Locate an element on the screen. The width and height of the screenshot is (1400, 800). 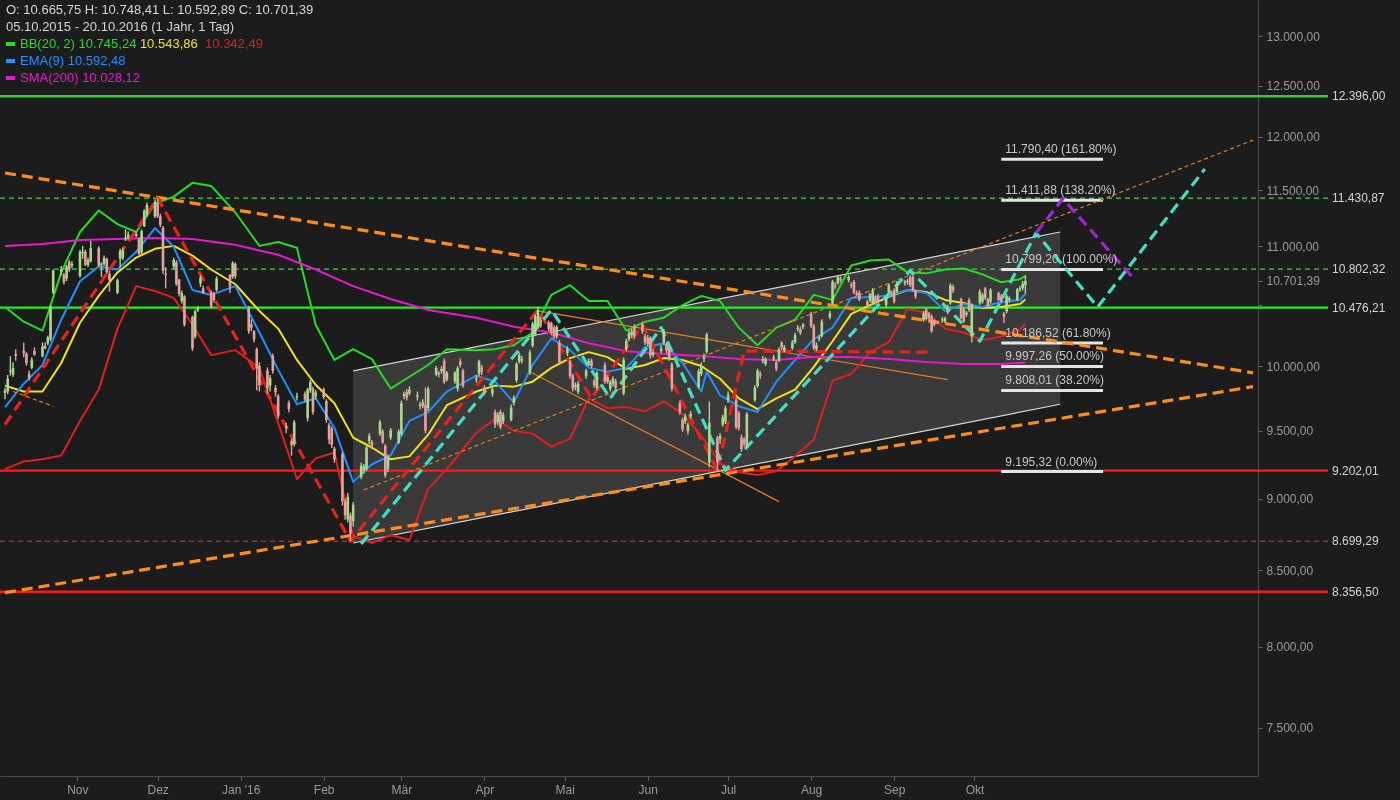
x-tick-label: Okt is located at coordinates (975, 789).